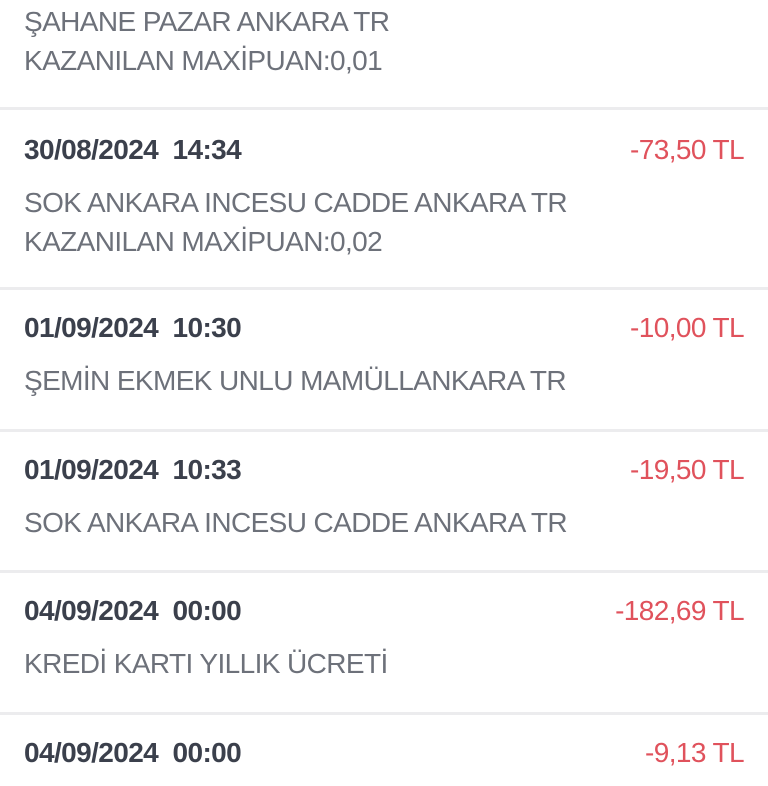  I want to click on transaction-amount: -9,13 TL, so click(695, 752).